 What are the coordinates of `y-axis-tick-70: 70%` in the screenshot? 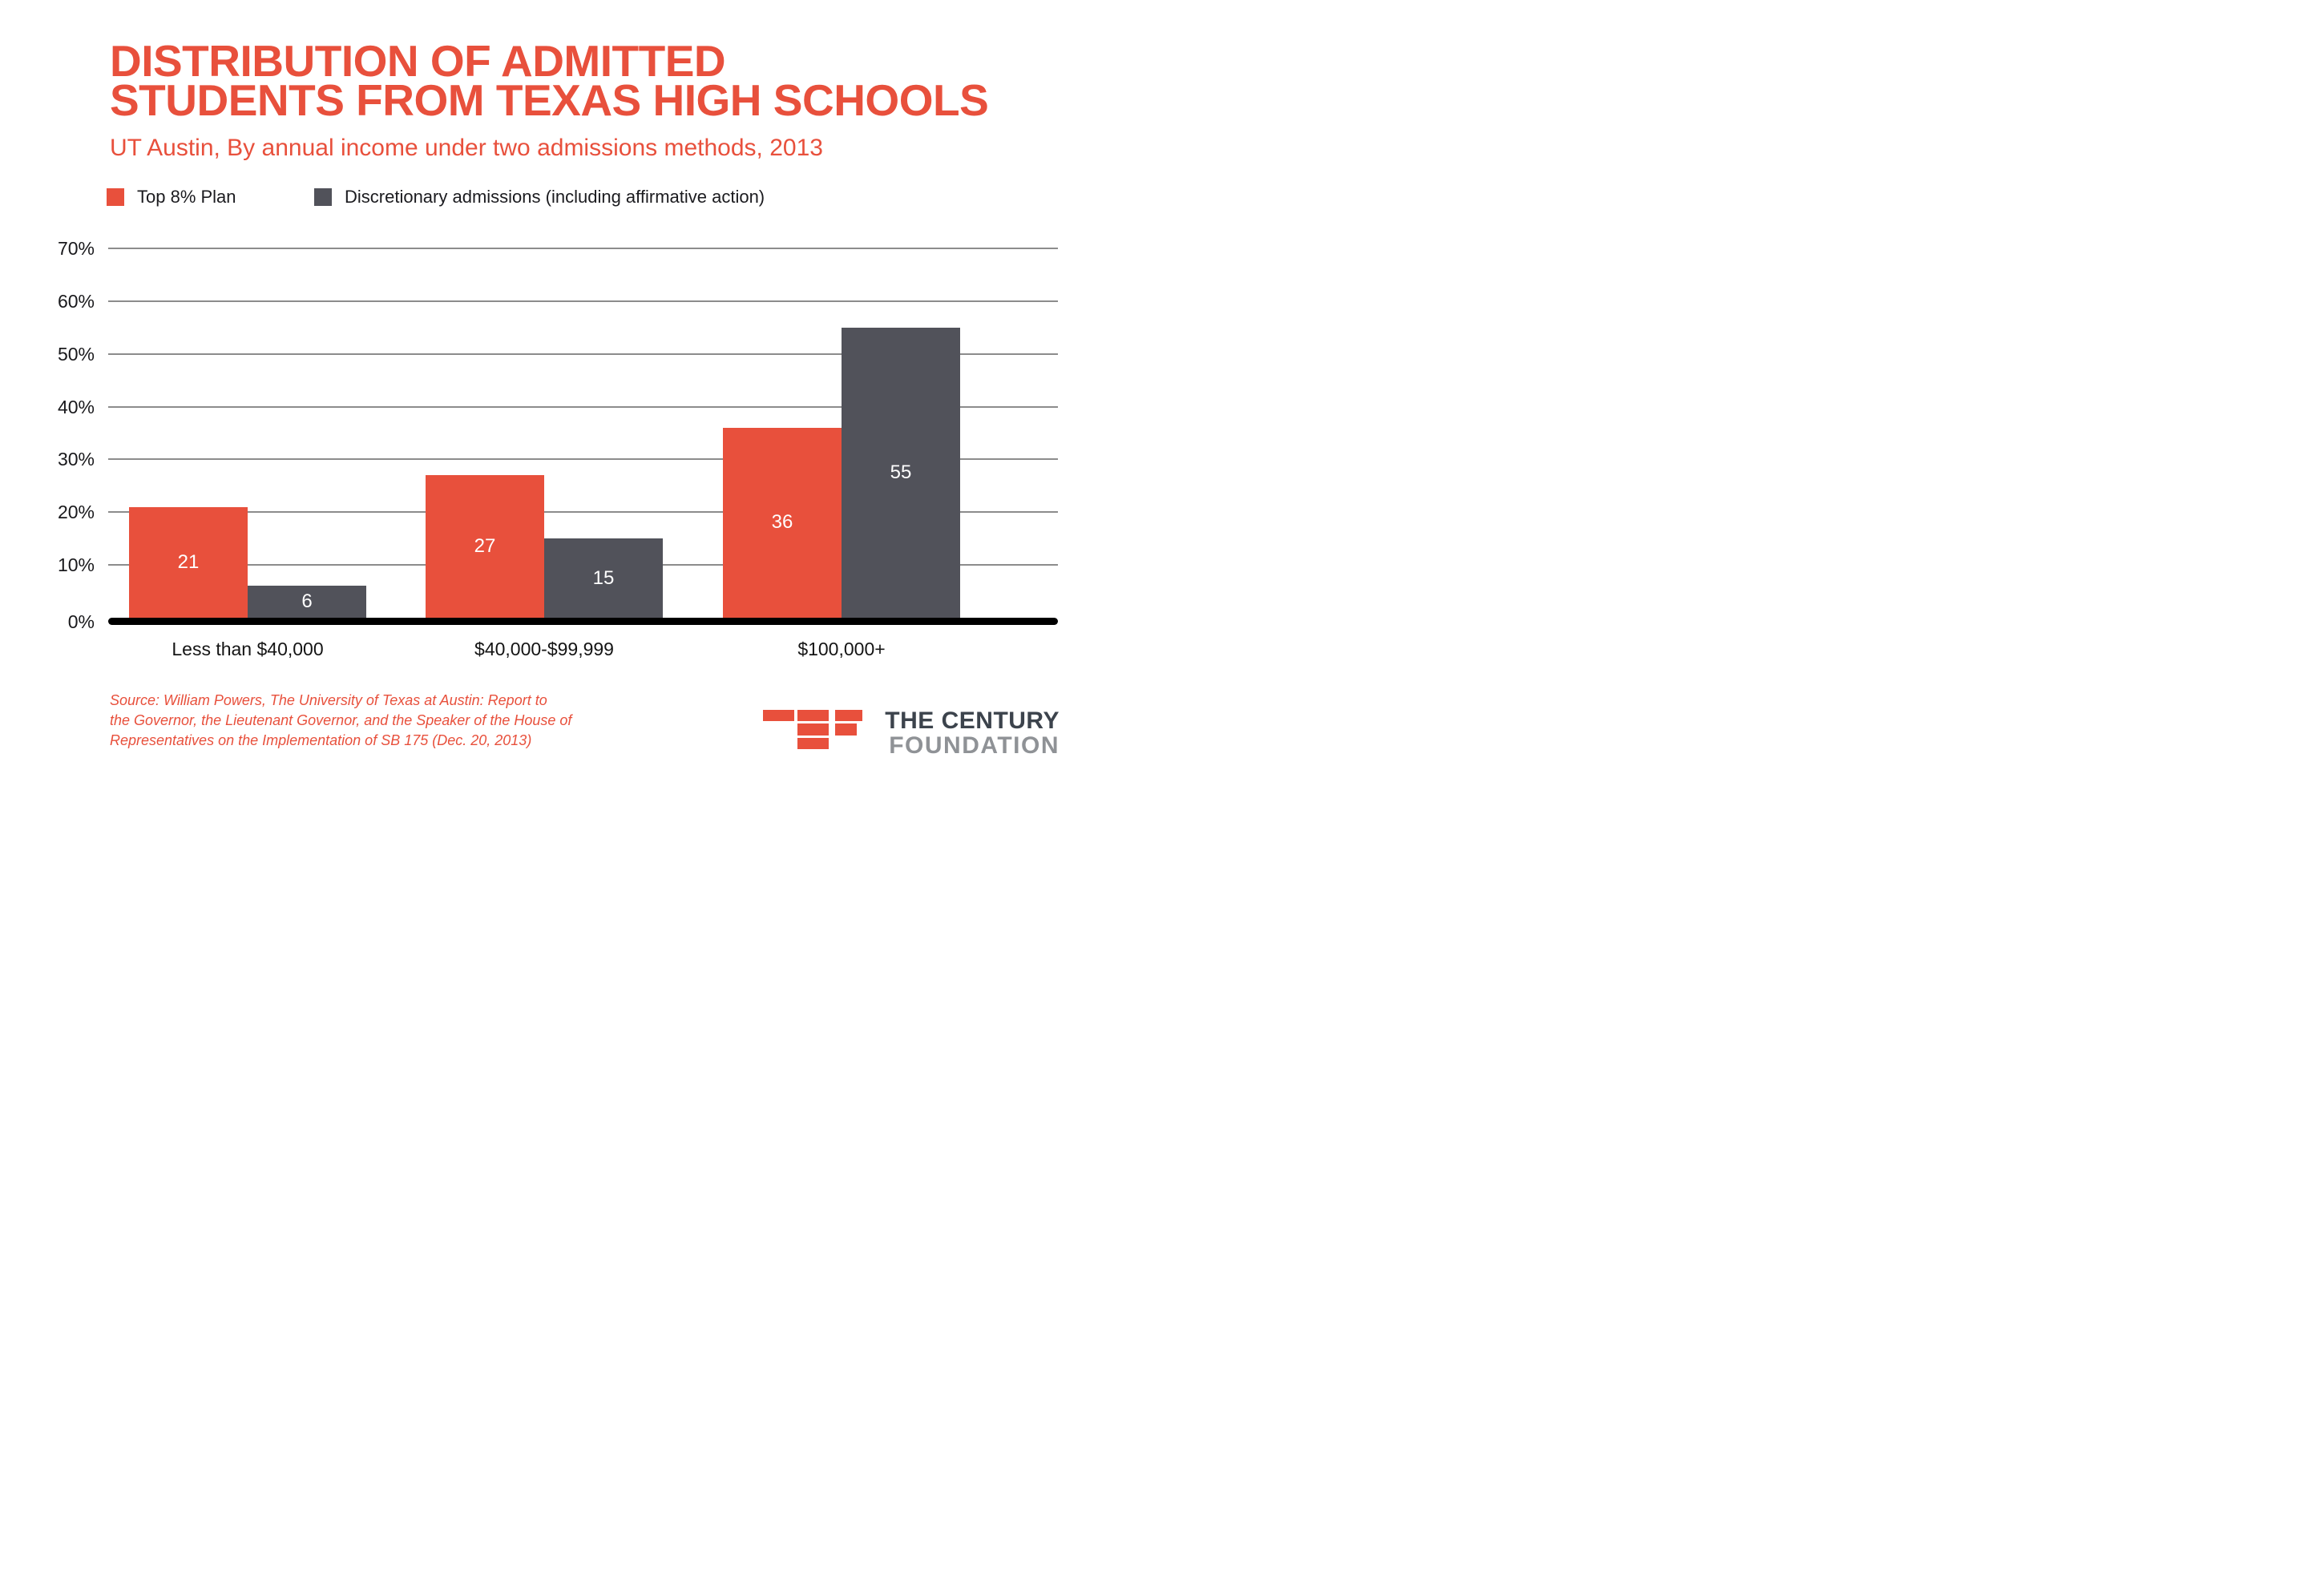 It's located at (76, 249).